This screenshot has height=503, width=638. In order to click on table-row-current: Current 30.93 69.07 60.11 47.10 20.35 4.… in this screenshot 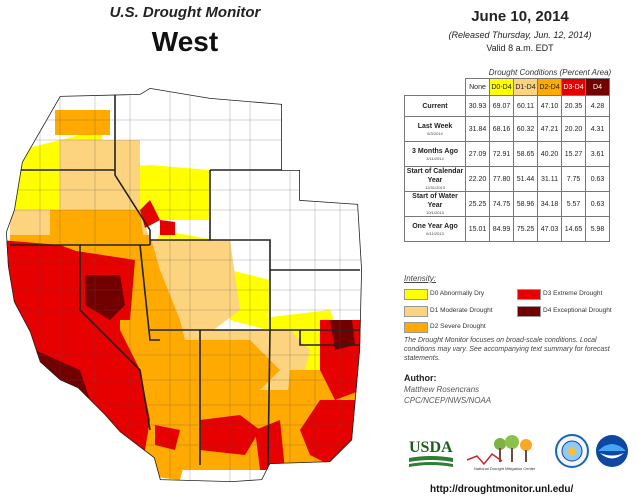, I will do `click(507, 106)`.